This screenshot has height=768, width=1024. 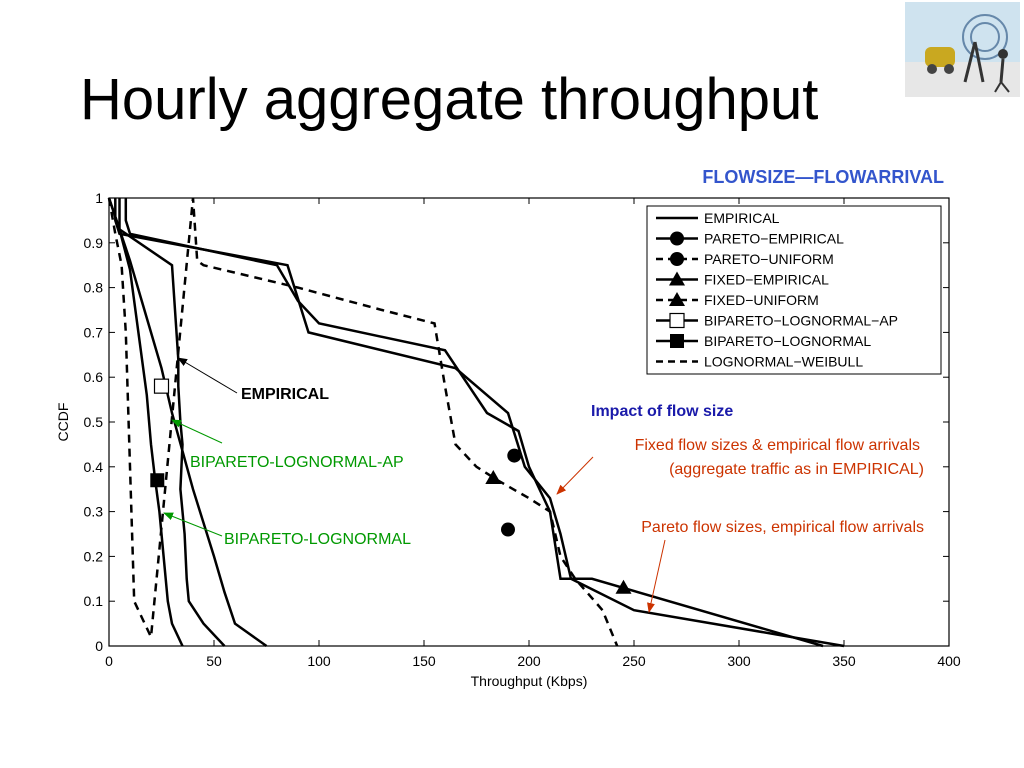 What do you see at coordinates (823, 177) in the screenshot?
I see `chart-subtitle: FLOWSIZE—FLOWARRIVAL` at bounding box center [823, 177].